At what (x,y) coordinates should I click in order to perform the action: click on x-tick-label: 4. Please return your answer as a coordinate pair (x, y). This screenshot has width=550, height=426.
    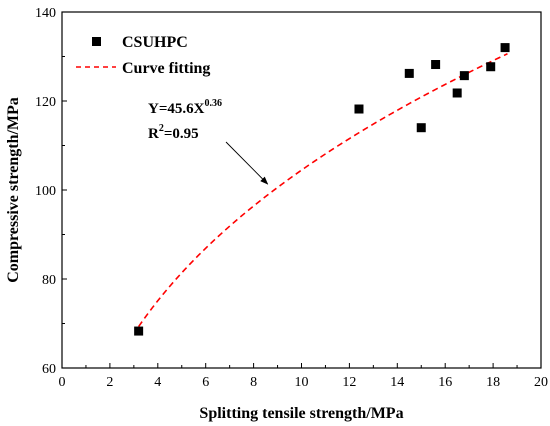
    Looking at the image, I should click on (157, 382).